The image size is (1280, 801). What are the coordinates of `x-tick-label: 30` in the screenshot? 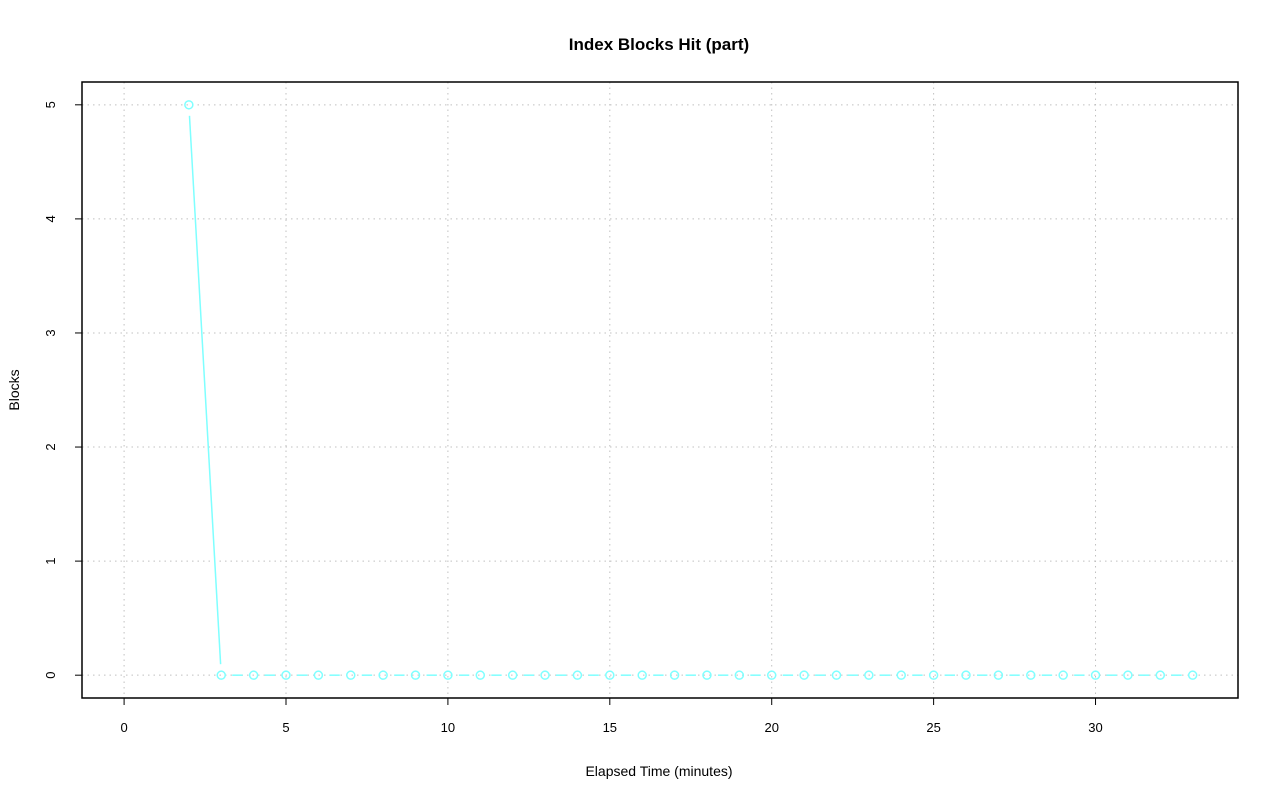 It's located at (1095, 727).